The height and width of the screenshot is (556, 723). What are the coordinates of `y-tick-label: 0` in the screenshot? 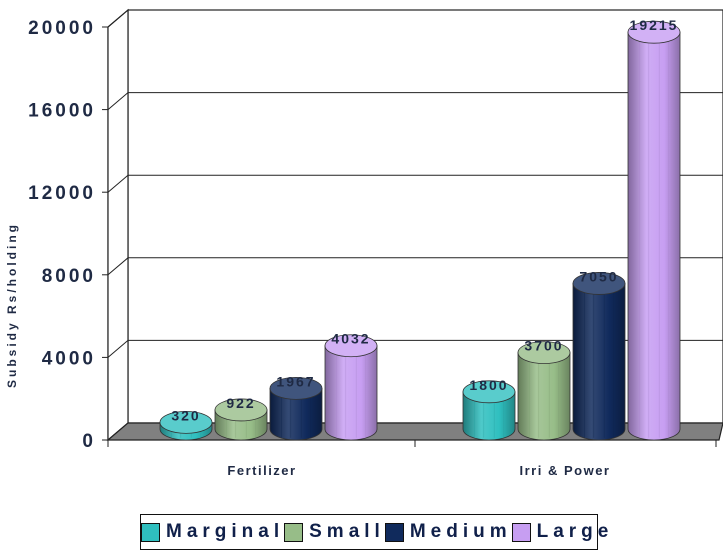 It's located at (89, 441).